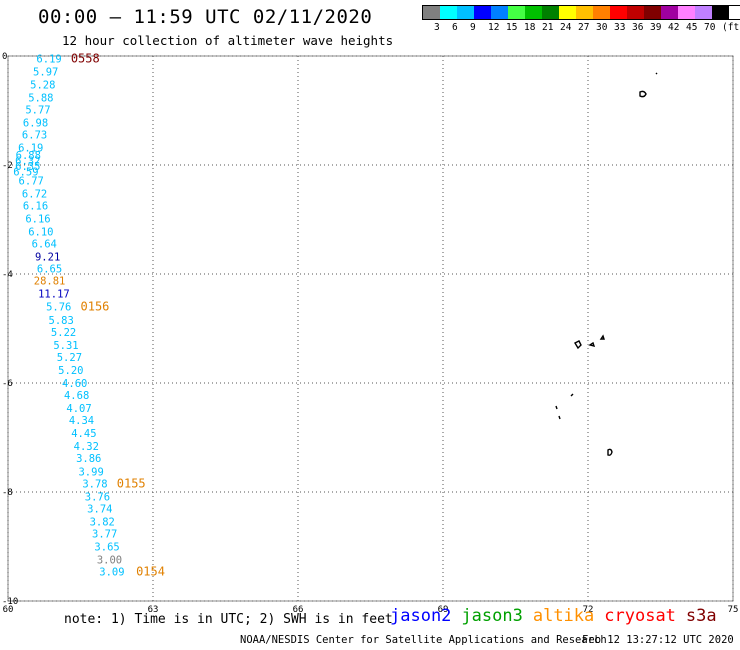 The width and height of the screenshot is (740, 650). What do you see at coordinates (34, 194) in the screenshot?
I see `wave-height-value: 6.72` at bounding box center [34, 194].